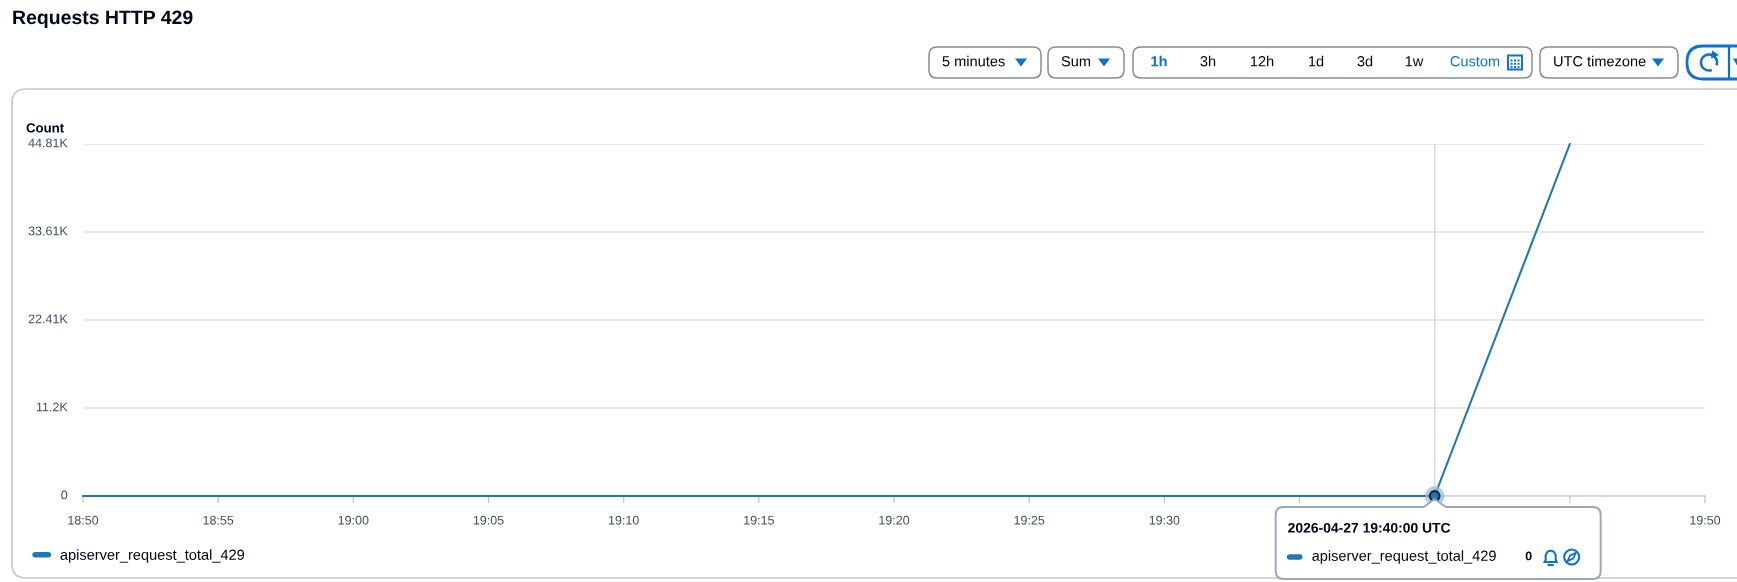  I want to click on y-tick-label: 0, so click(64, 495).